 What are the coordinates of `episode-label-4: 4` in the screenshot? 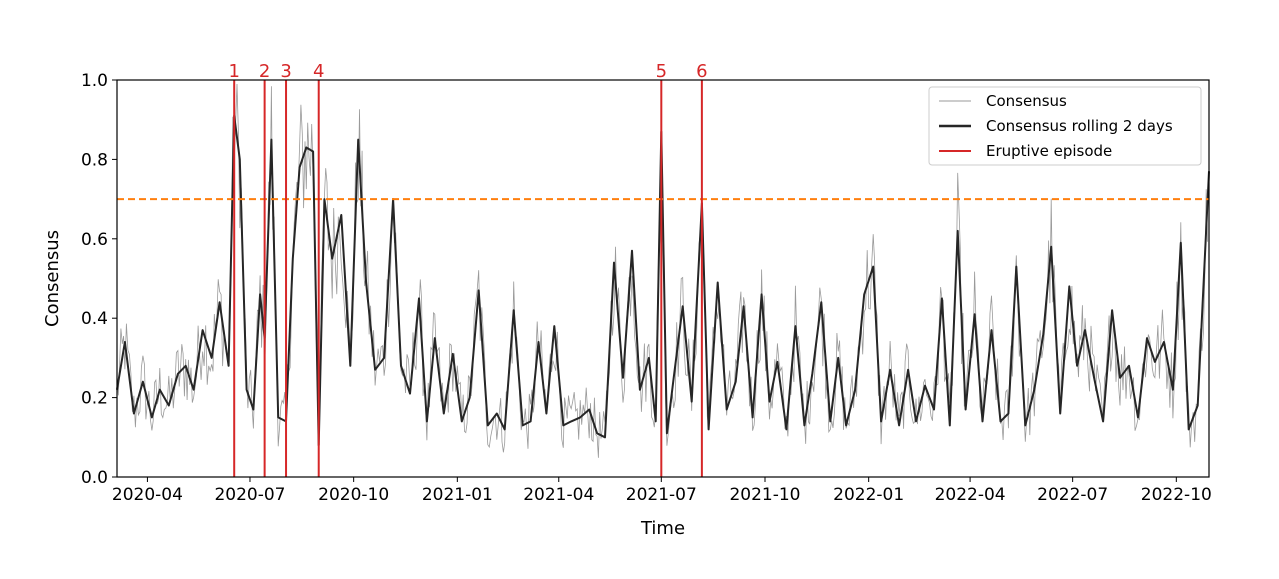 It's located at (318, 71).